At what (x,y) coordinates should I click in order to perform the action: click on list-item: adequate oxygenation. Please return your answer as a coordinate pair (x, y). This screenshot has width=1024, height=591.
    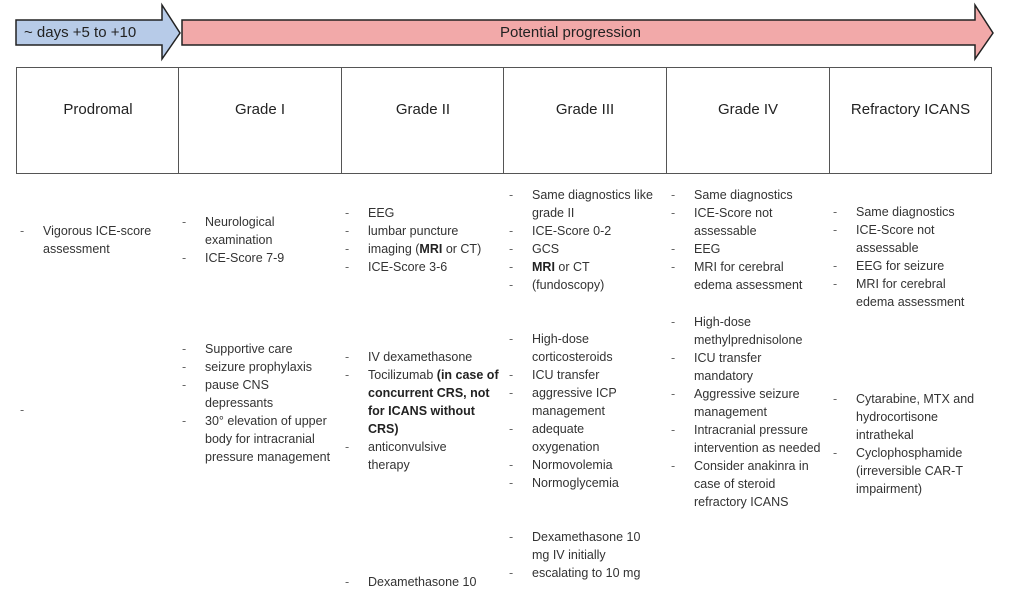
    Looking at the image, I should click on (560, 438).